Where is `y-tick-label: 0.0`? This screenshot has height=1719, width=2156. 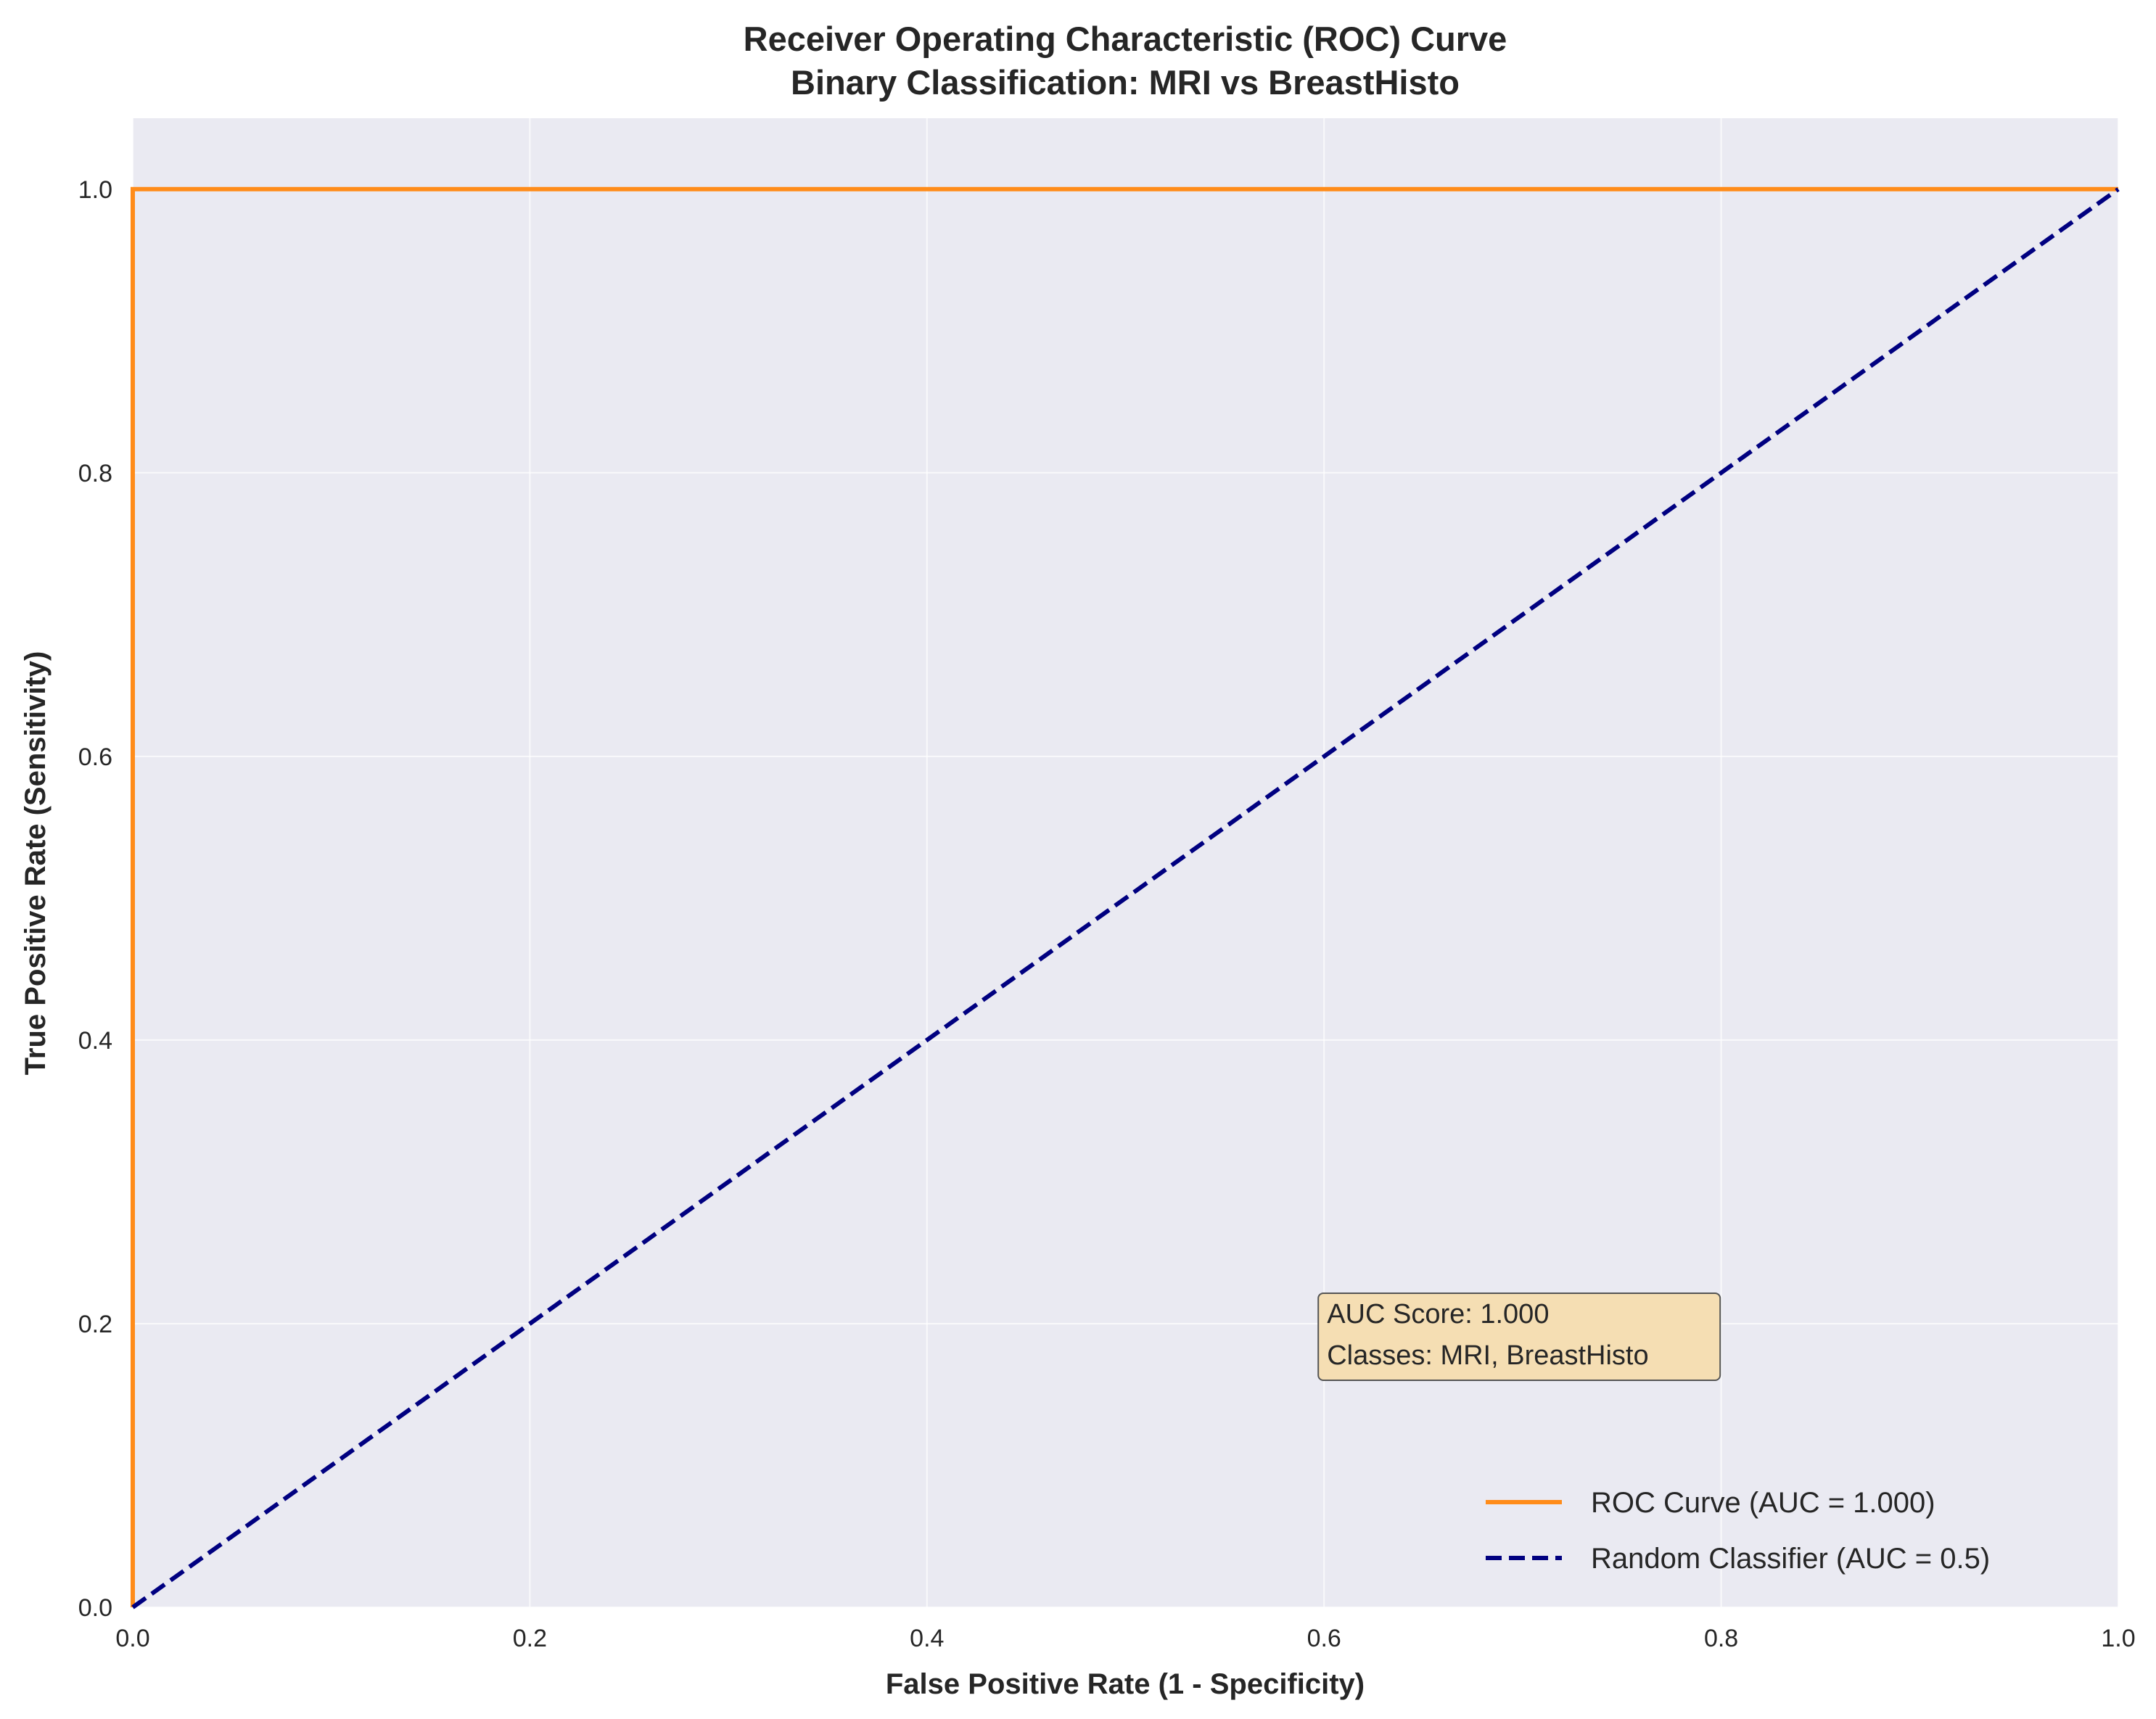
y-tick-label: 0.0 is located at coordinates (95, 1608).